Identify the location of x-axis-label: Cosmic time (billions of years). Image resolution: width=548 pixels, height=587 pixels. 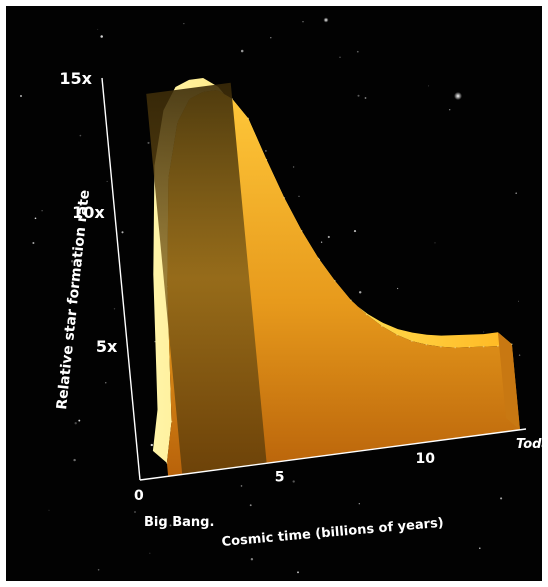
(332, 533).